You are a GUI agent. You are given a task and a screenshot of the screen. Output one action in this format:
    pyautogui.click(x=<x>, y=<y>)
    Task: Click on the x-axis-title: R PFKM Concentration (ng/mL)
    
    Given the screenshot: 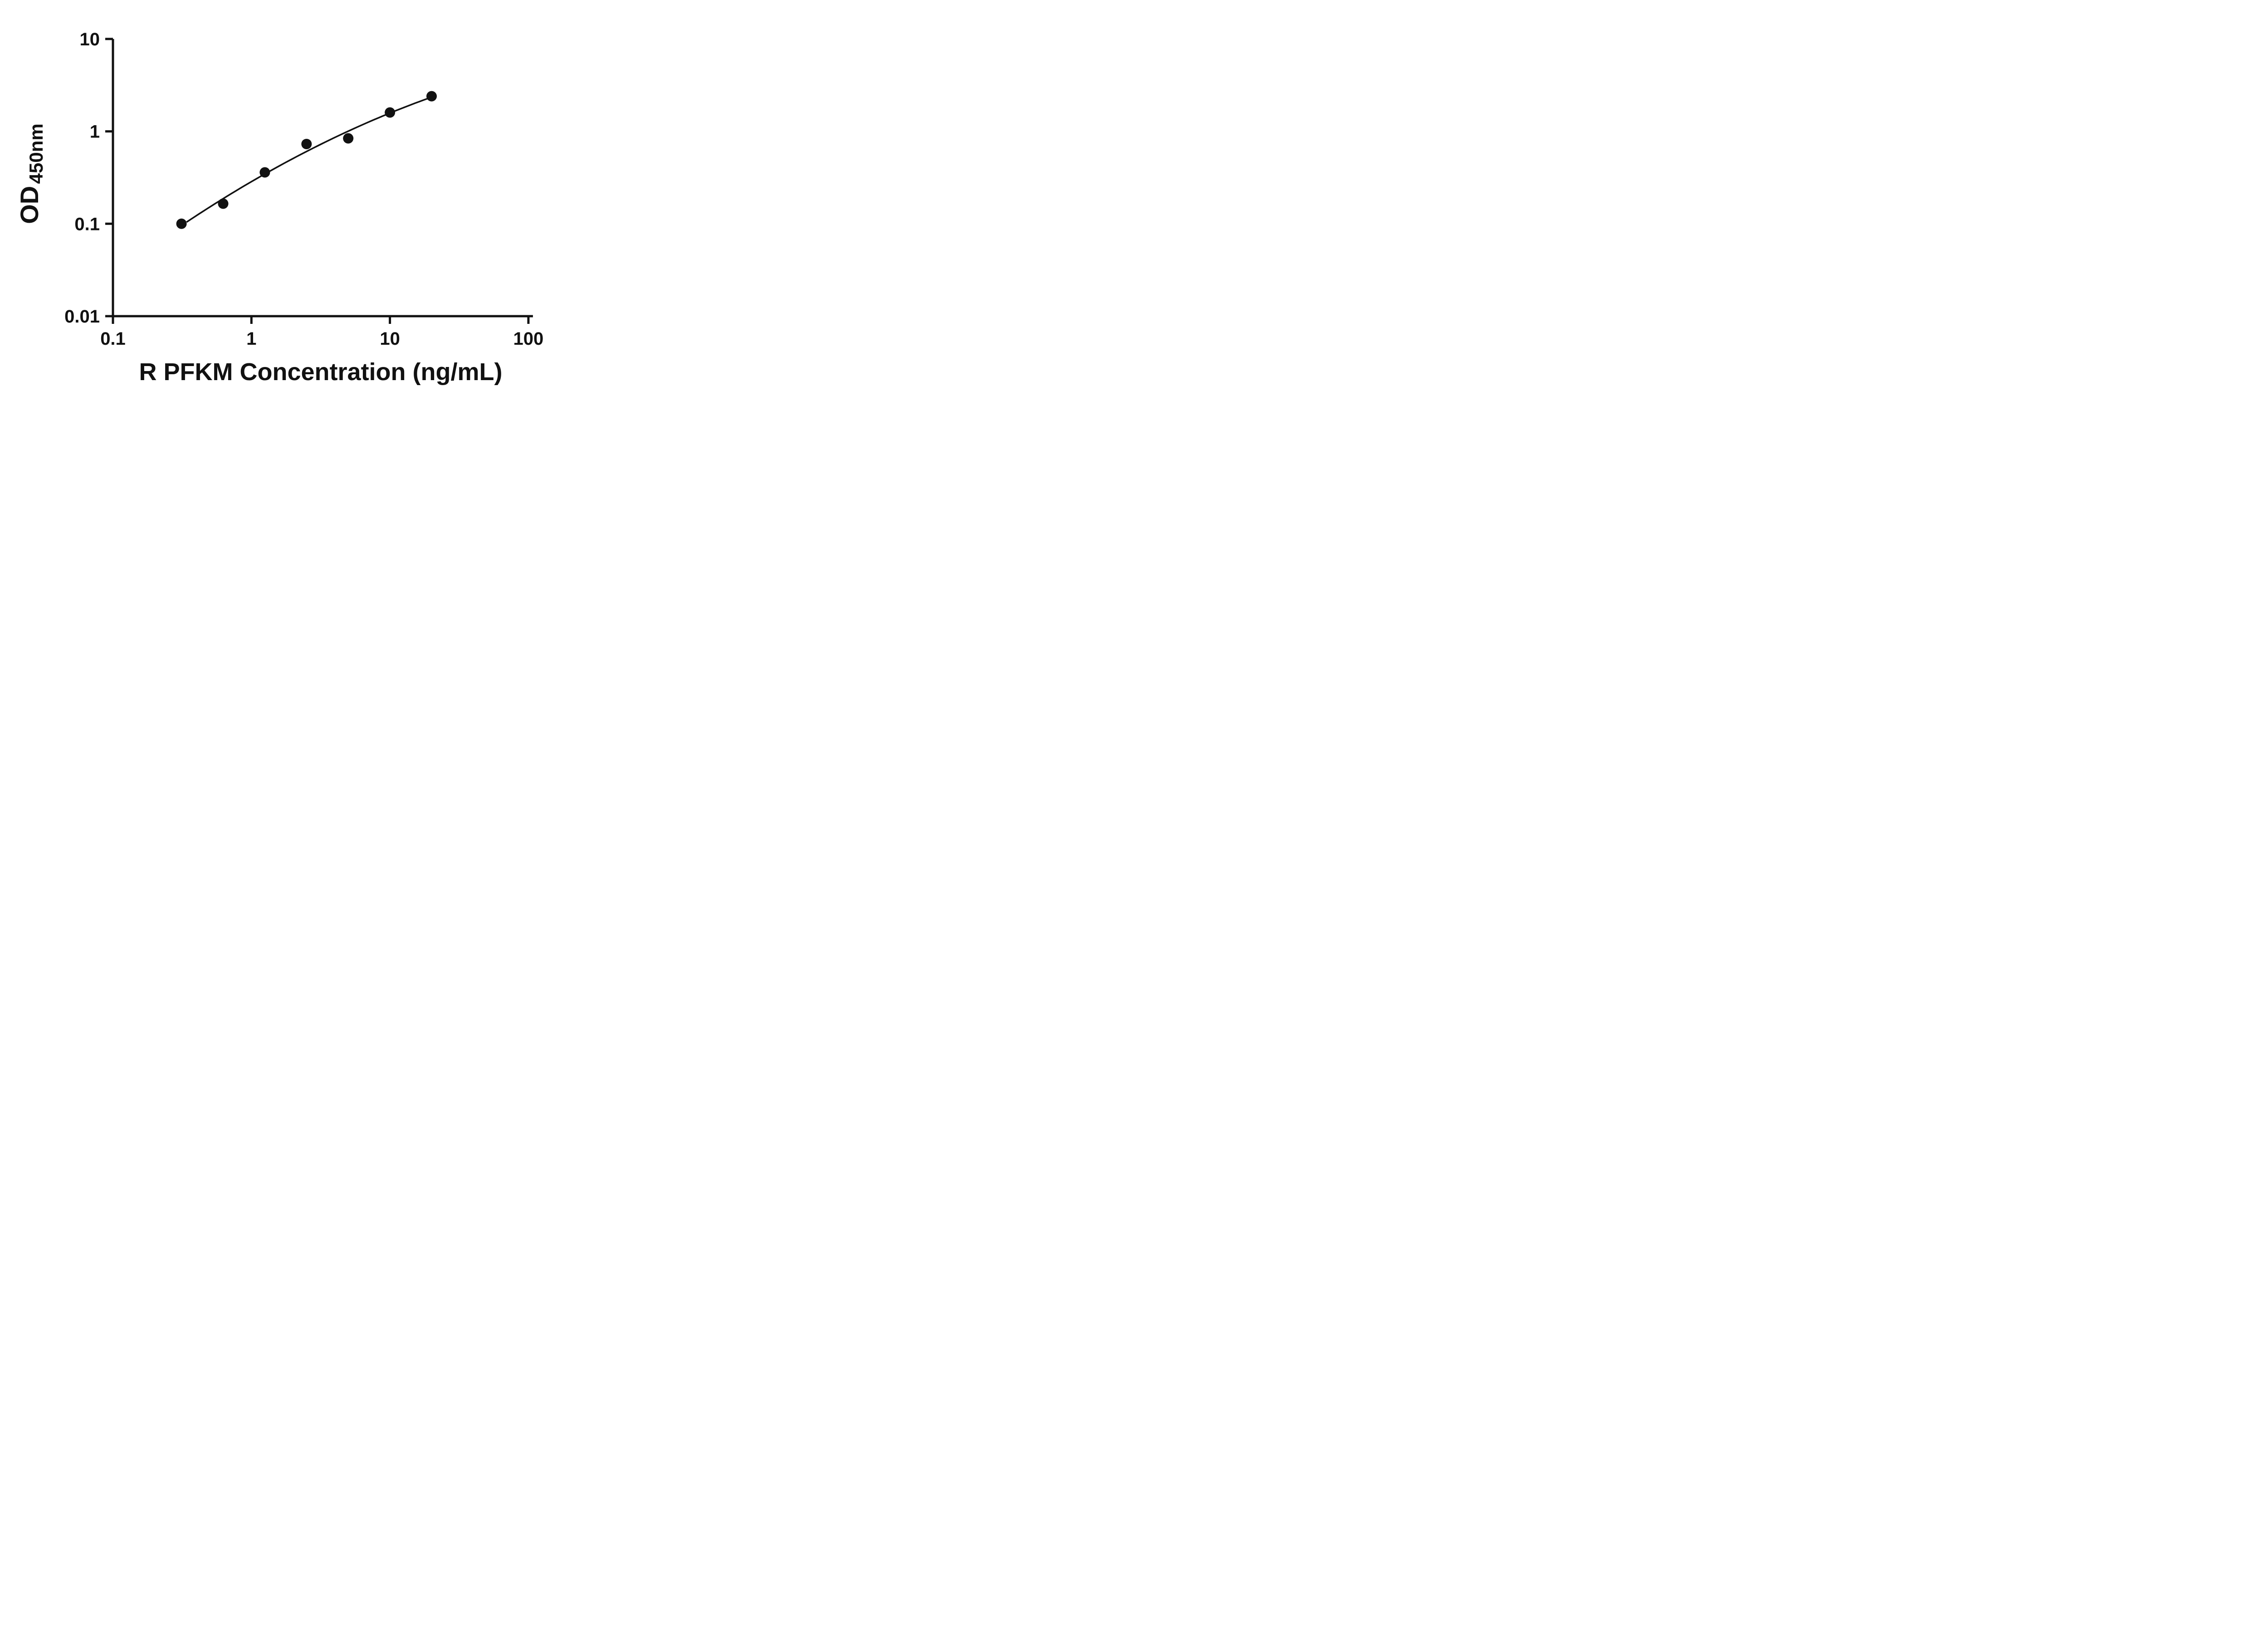 What is the action you would take?
    pyautogui.click(x=321, y=372)
    